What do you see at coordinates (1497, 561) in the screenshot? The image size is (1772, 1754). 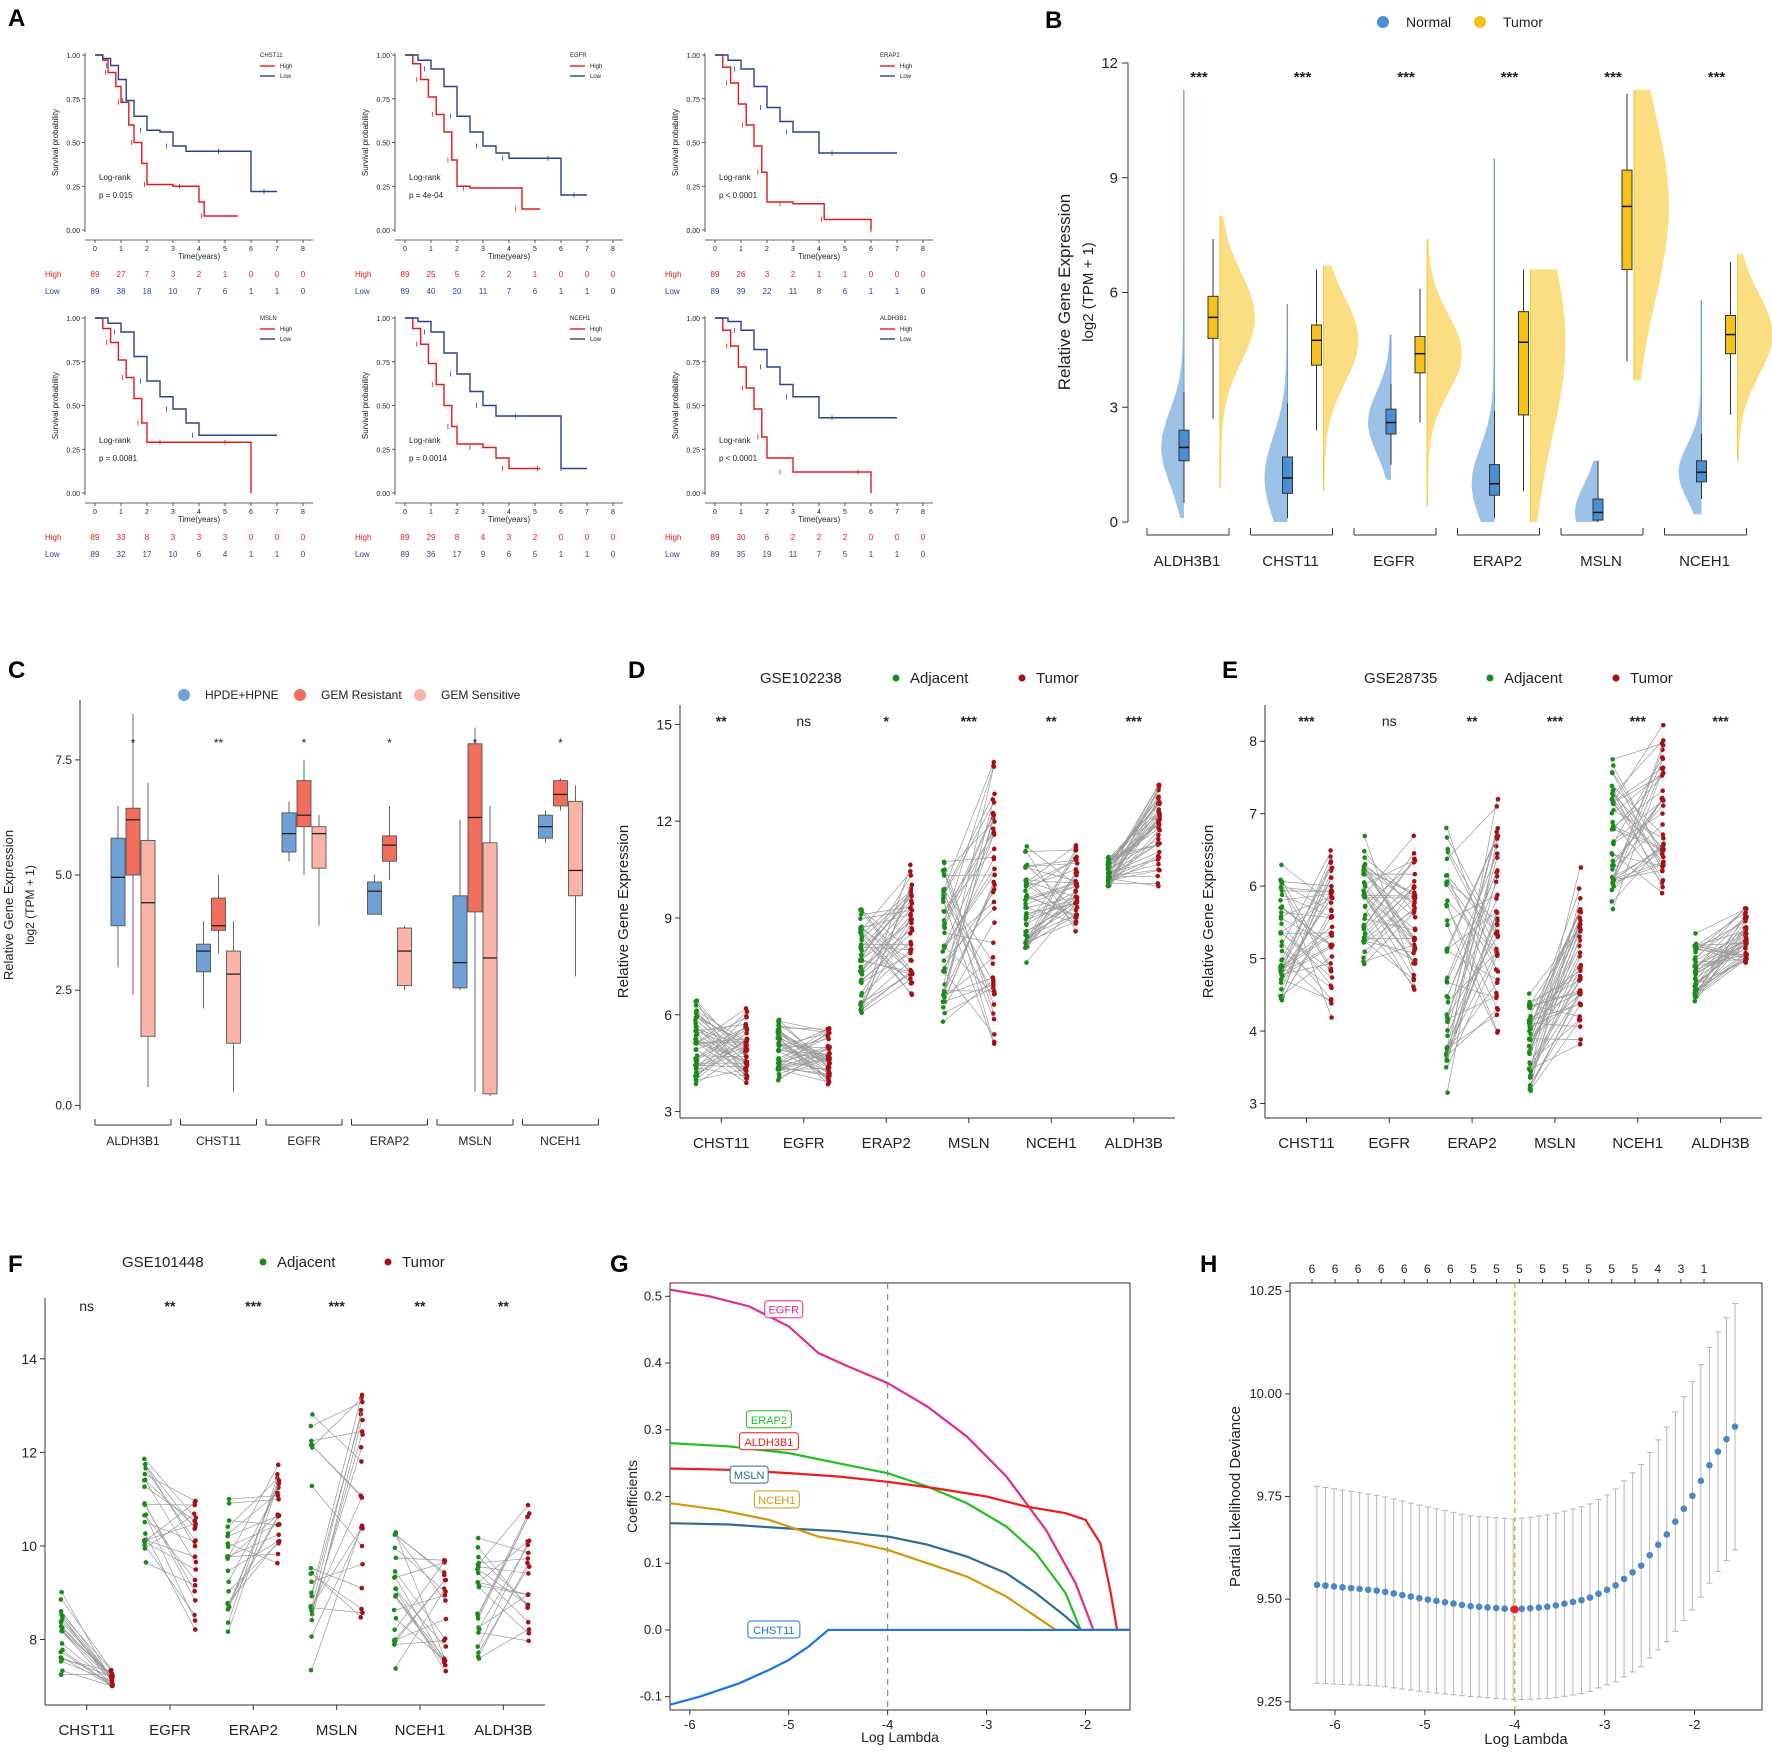 I see `b-x-category: ERAP2` at bounding box center [1497, 561].